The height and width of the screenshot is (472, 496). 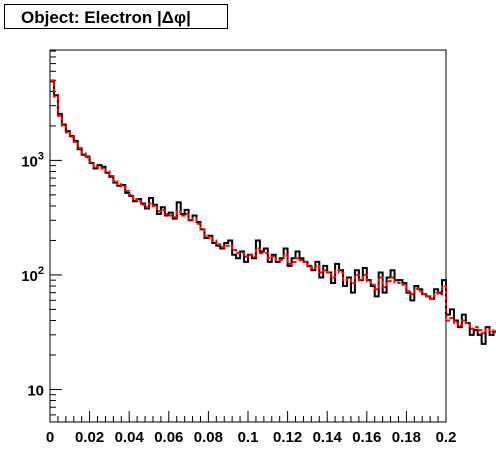 What do you see at coordinates (248, 437) in the screenshot?
I see `x-tick-label: 0.1` at bounding box center [248, 437].